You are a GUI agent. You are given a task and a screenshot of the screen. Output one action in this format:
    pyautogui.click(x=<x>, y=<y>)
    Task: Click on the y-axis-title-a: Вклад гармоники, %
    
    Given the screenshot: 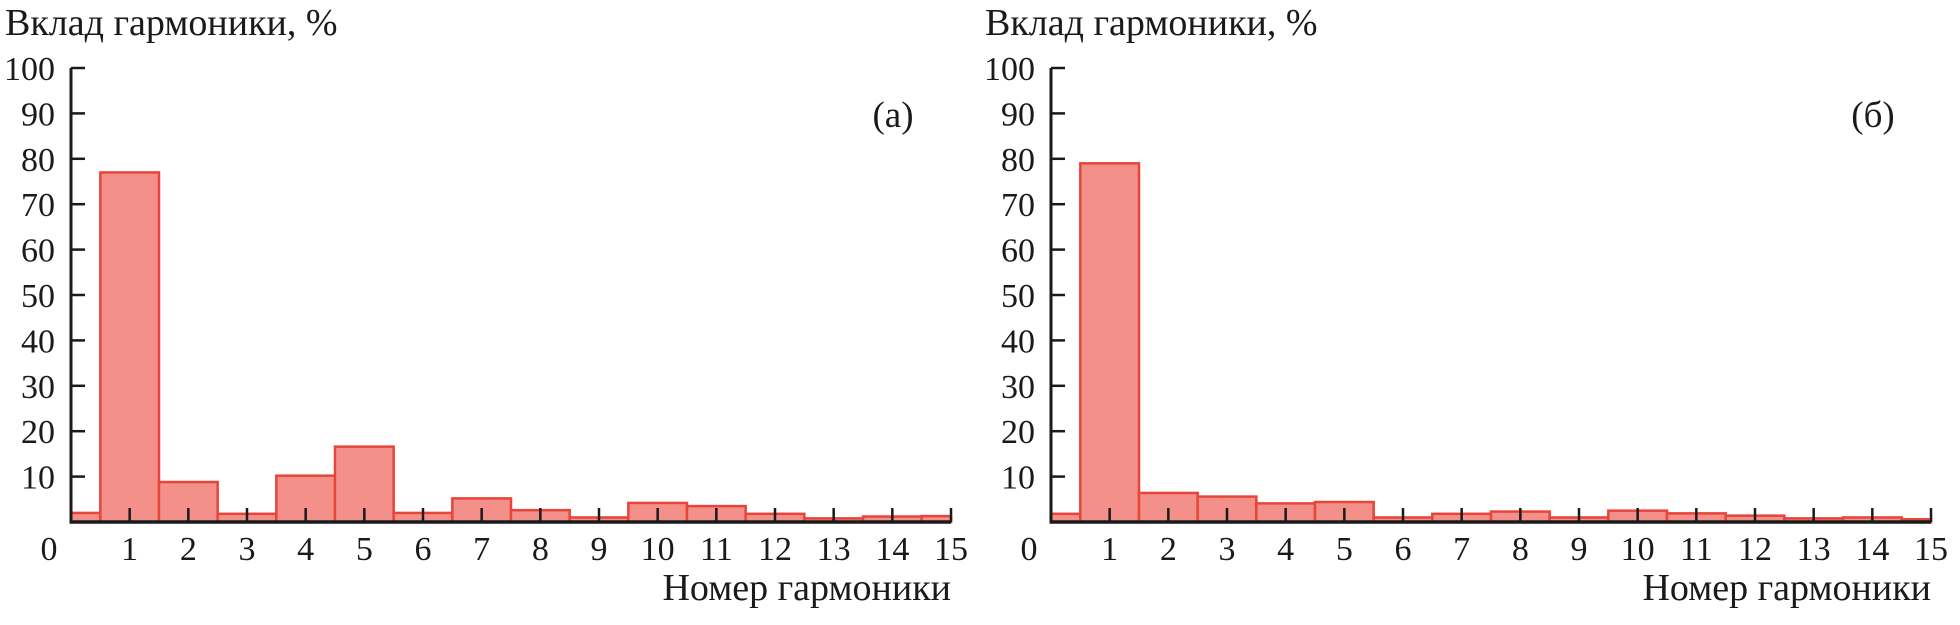 What is the action you would take?
    pyautogui.click(x=171, y=23)
    